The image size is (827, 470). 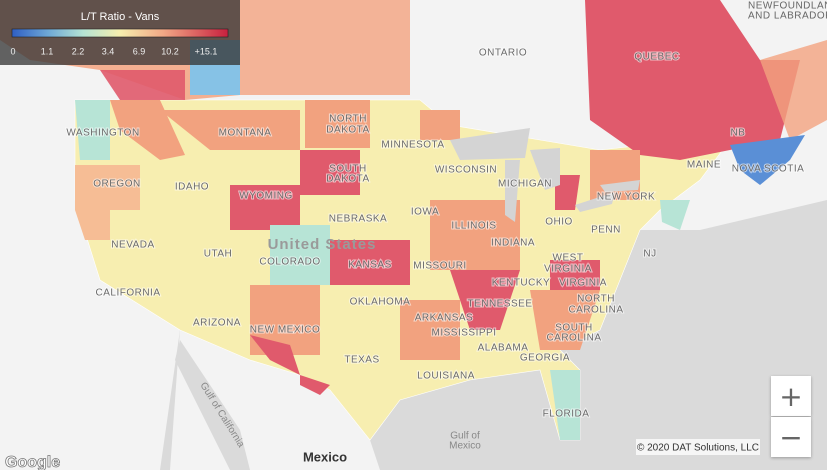 What do you see at coordinates (32, 462) in the screenshot?
I see `google-logo: Google` at bounding box center [32, 462].